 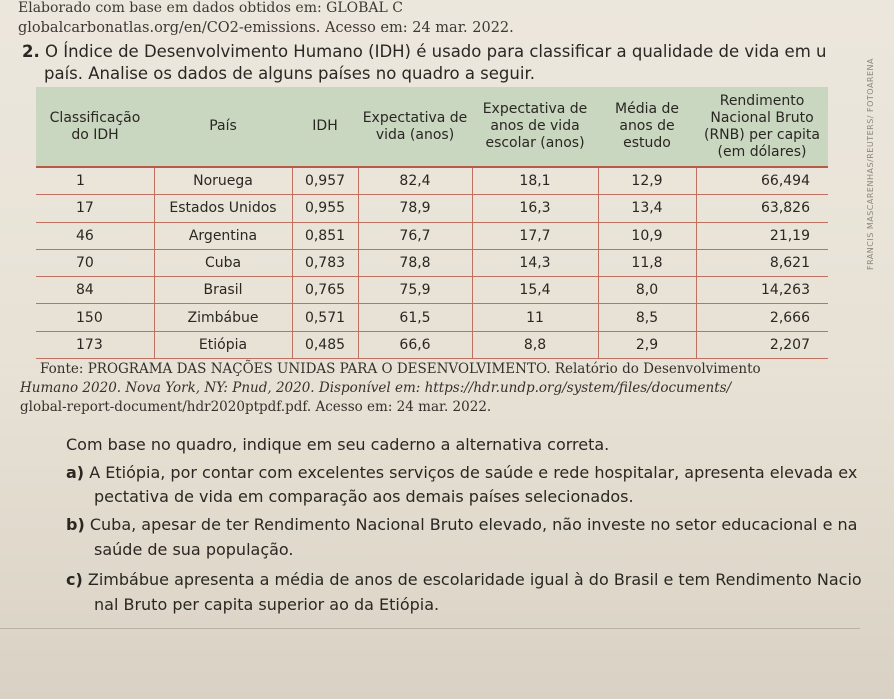 I want to click on option-a-letter: a), so click(x=75, y=472).